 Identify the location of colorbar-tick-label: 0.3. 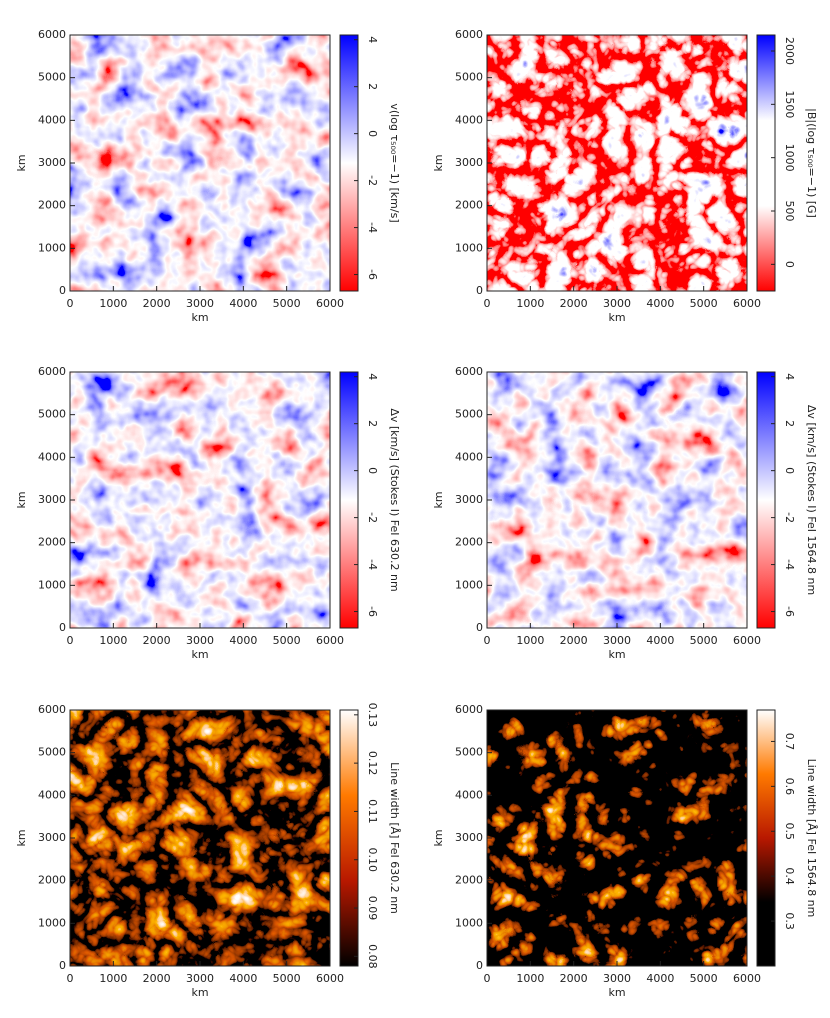
(789, 921).